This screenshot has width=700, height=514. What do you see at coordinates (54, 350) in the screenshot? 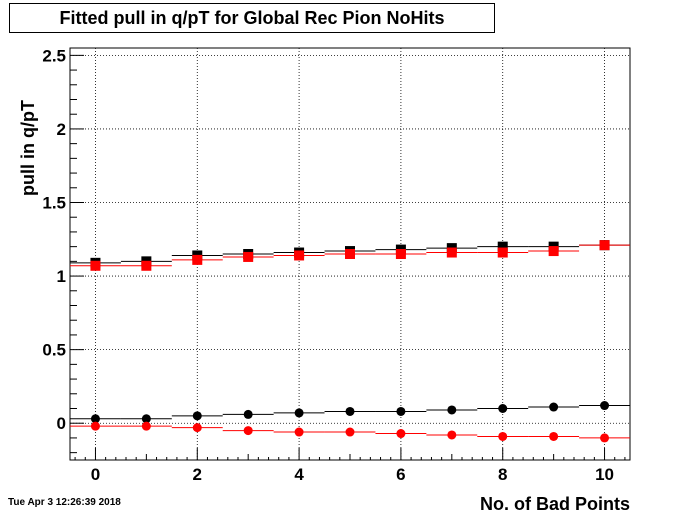
I see `y-tick-label: 0.5` at bounding box center [54, 350].